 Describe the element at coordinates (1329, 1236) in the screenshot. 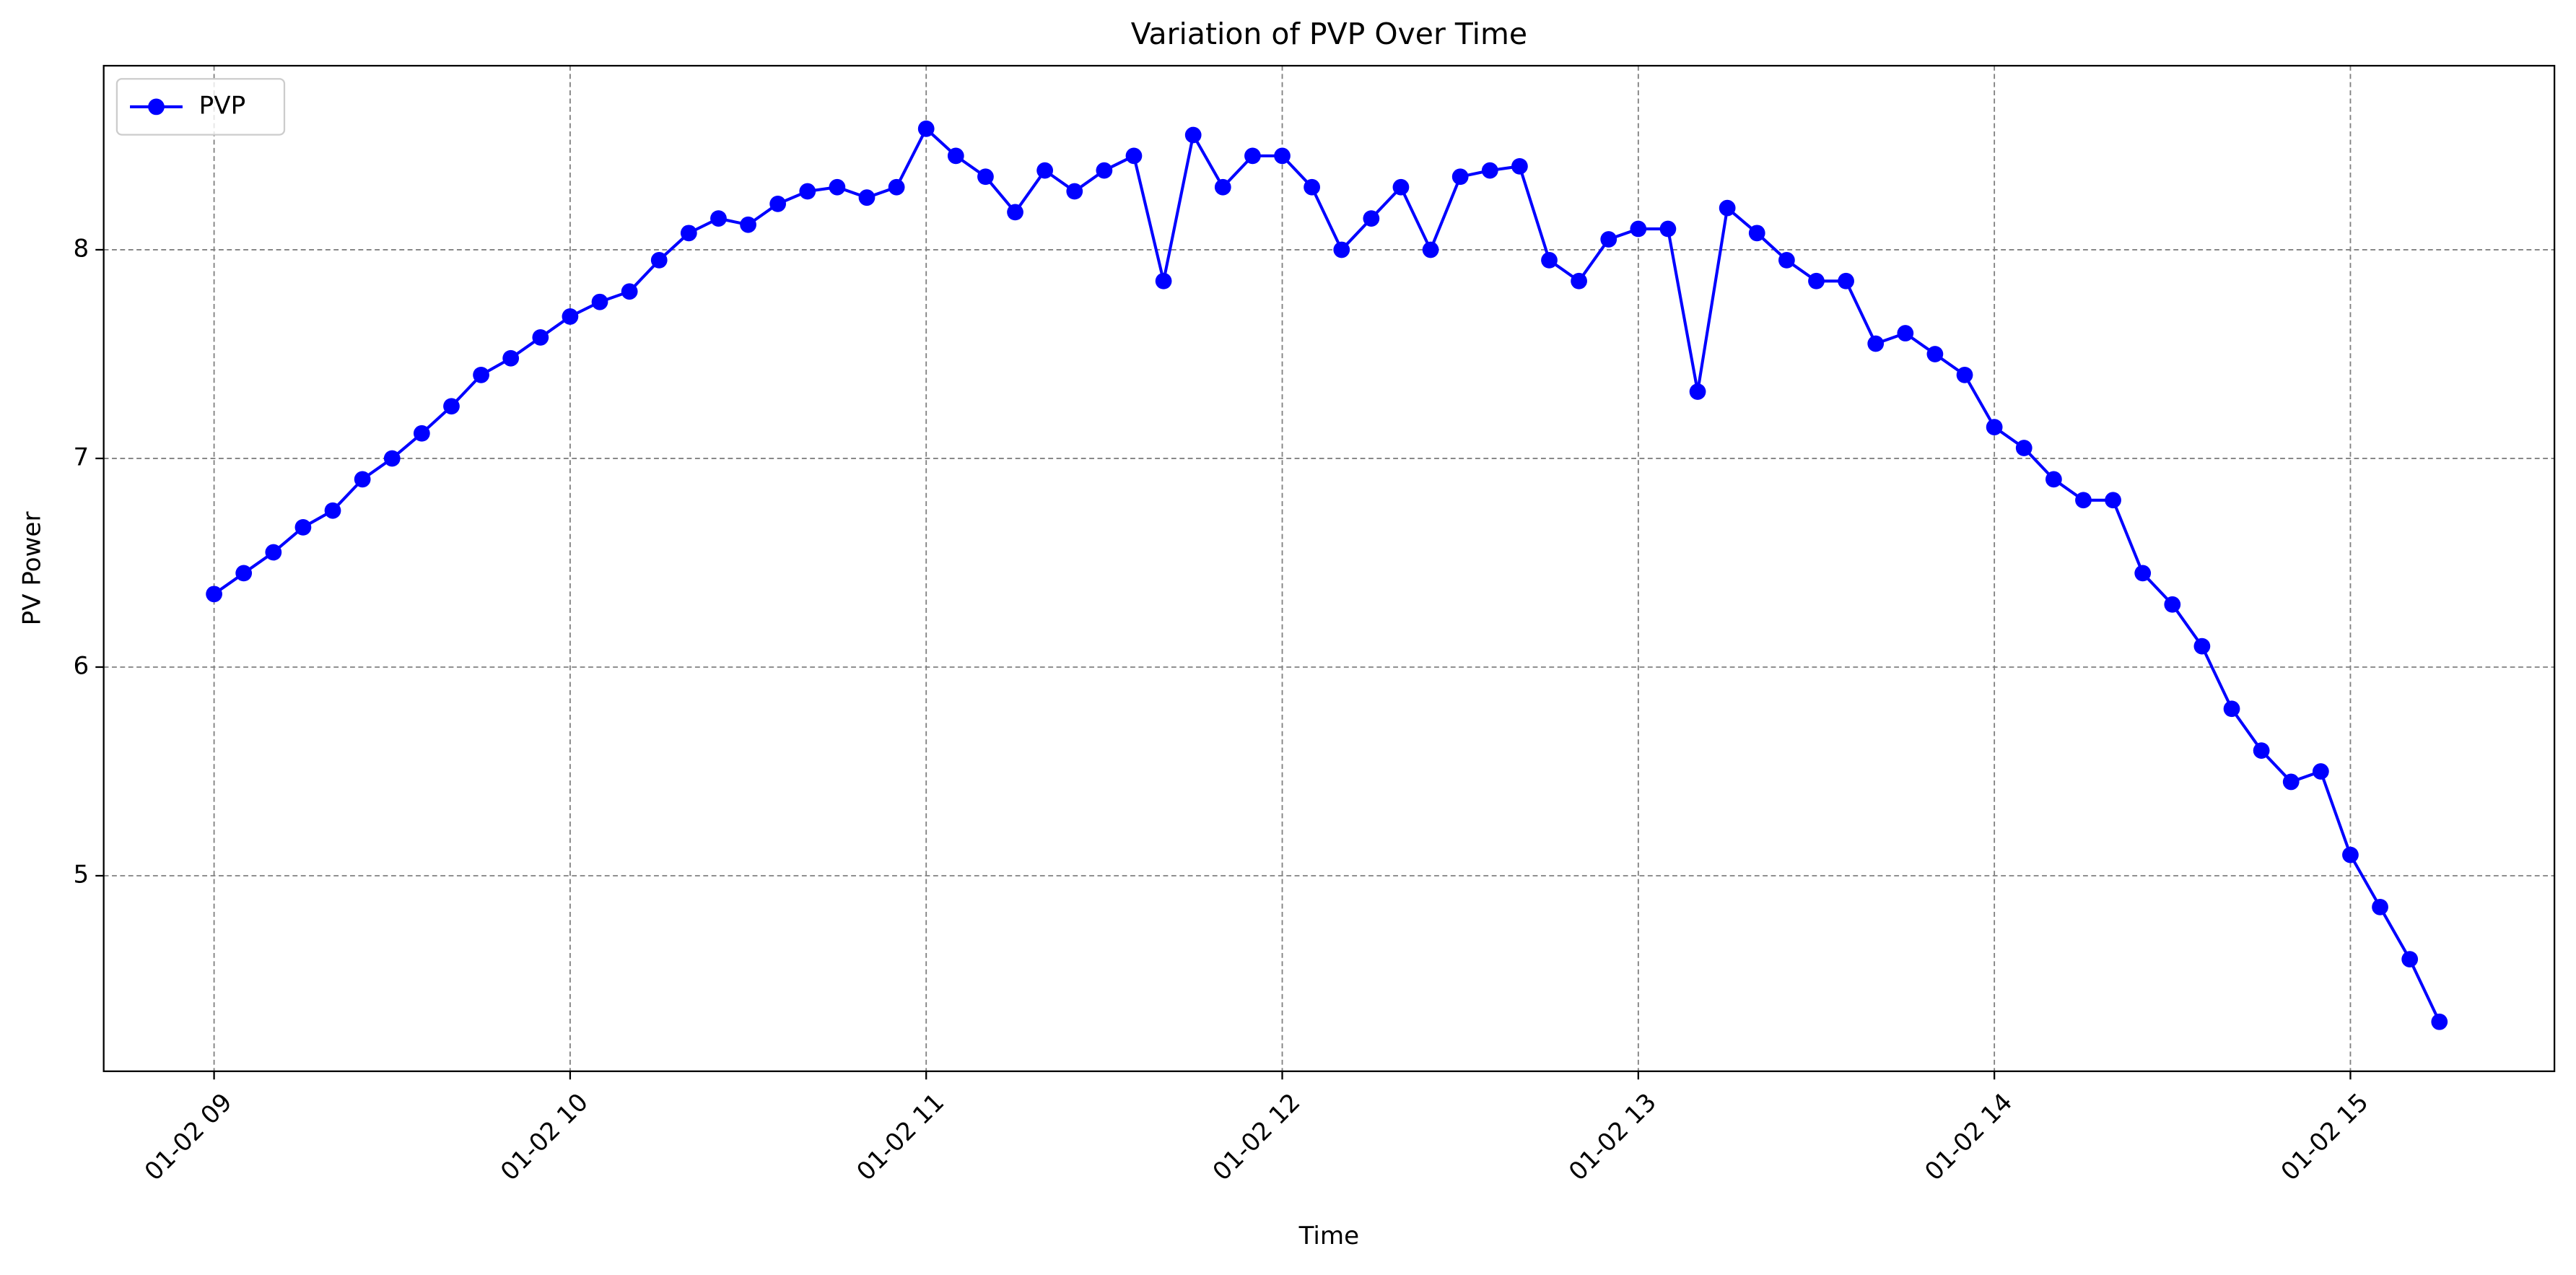

I see `x-axis-label: Time` at that location.